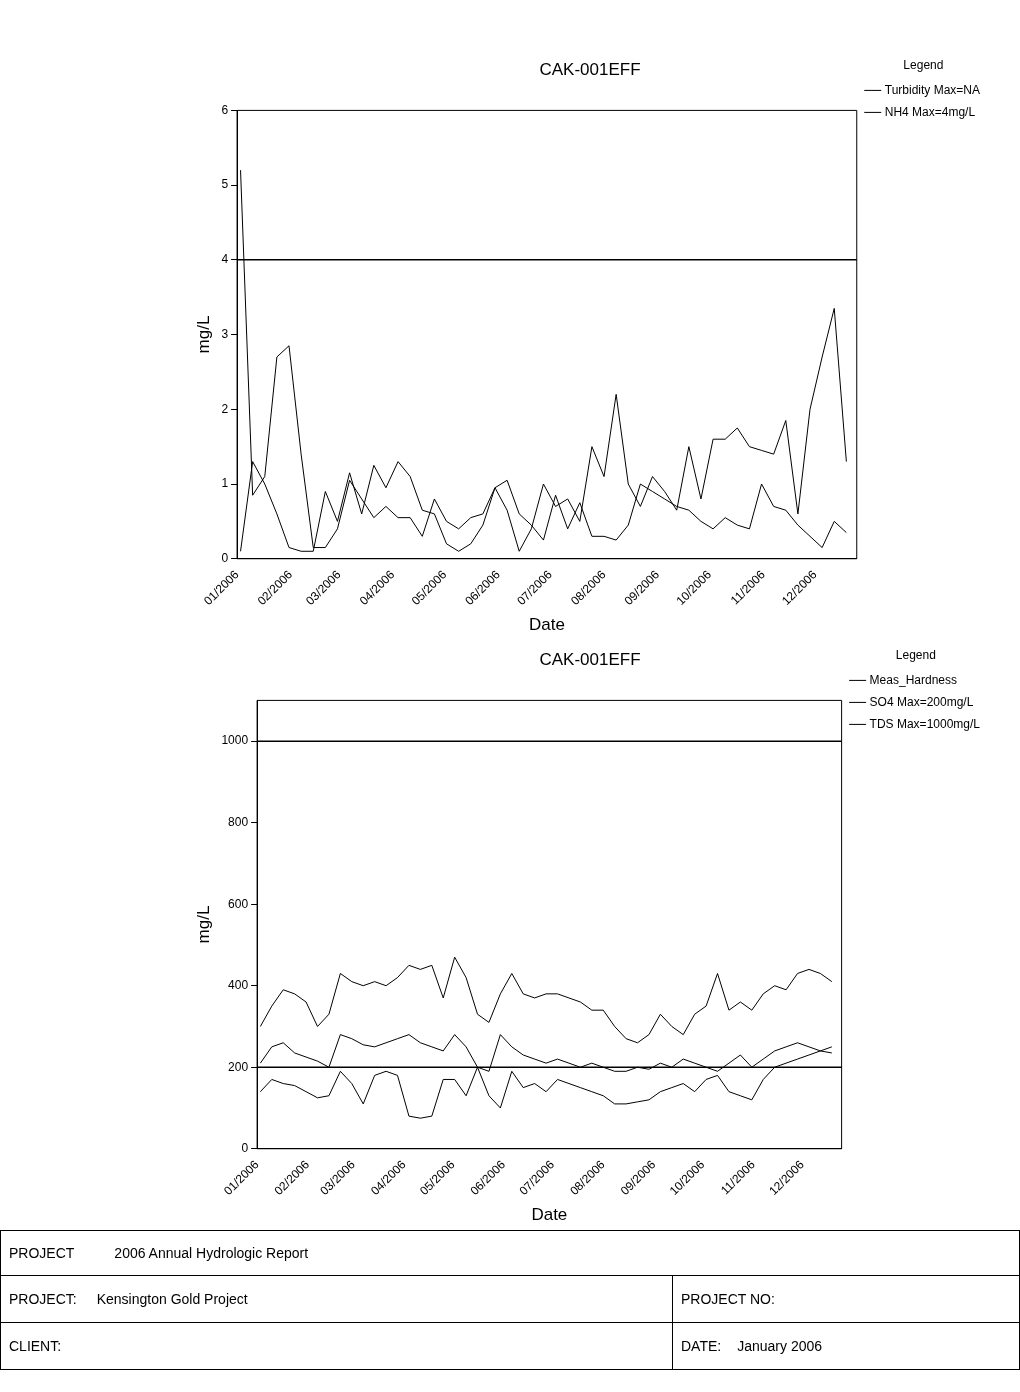  I want to click on text: PROJECT:, so click(43, 1299).